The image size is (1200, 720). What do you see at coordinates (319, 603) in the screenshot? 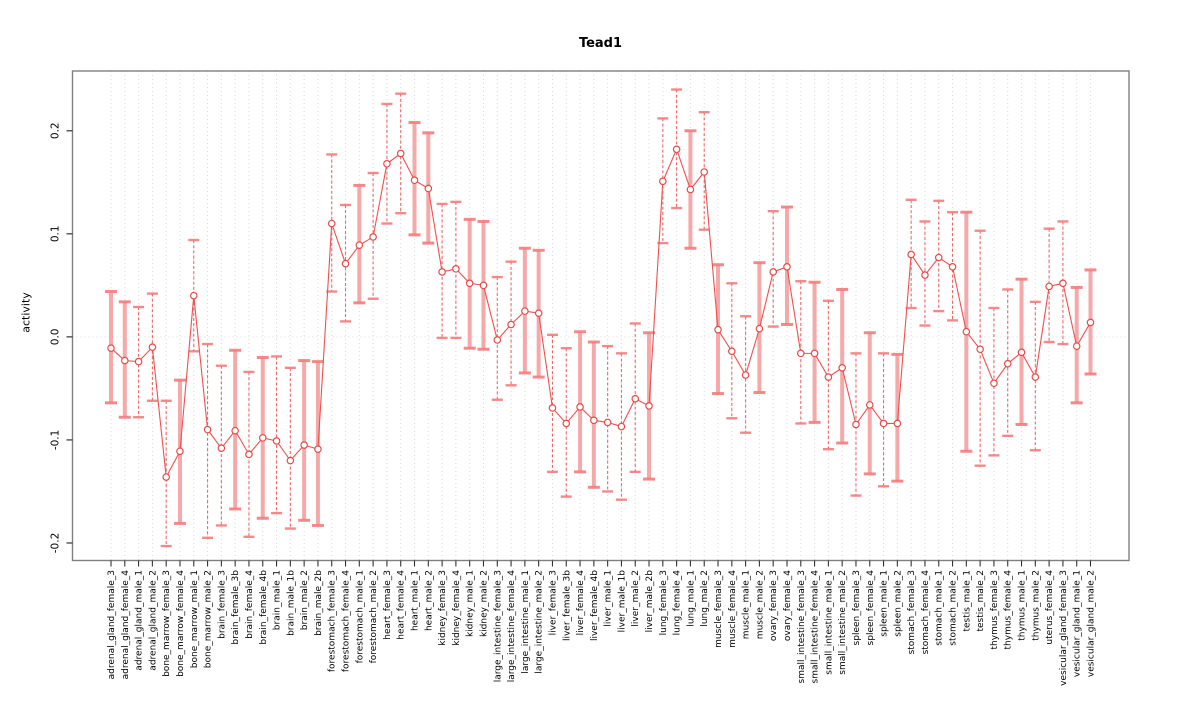
I see `x-axis-tick-label: brain_male_2b` at bounding box center [319, 603].